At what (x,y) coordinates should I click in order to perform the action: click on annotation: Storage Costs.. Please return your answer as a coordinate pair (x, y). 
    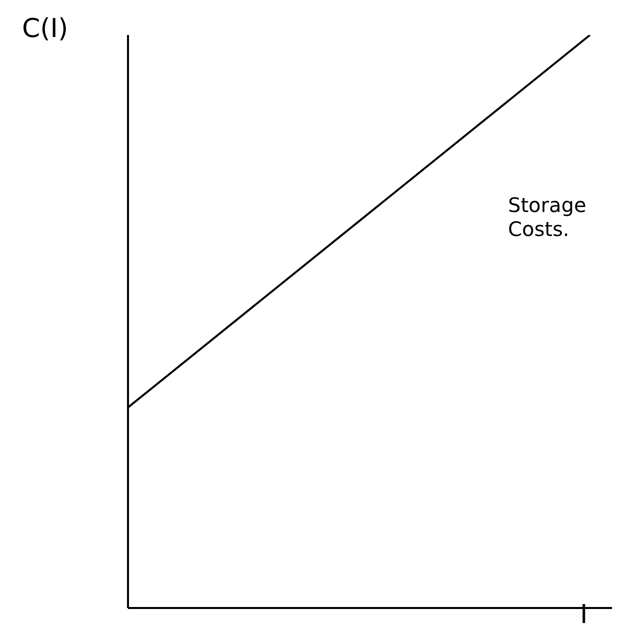
    Looking at the image, I should click on (548, 217).